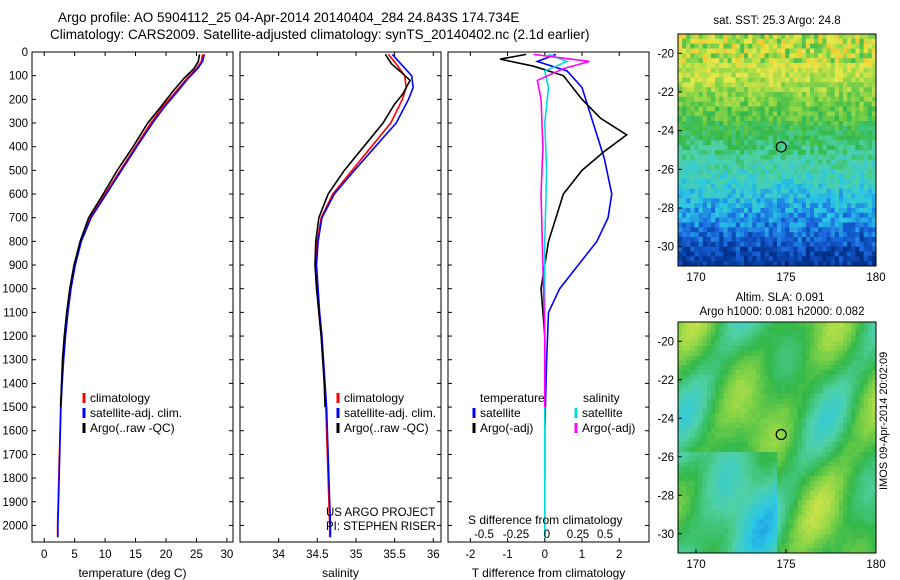  Describe the element at coordinates (18, 195) in the screenshot. I see `depth-tick-label: 600` at that location.